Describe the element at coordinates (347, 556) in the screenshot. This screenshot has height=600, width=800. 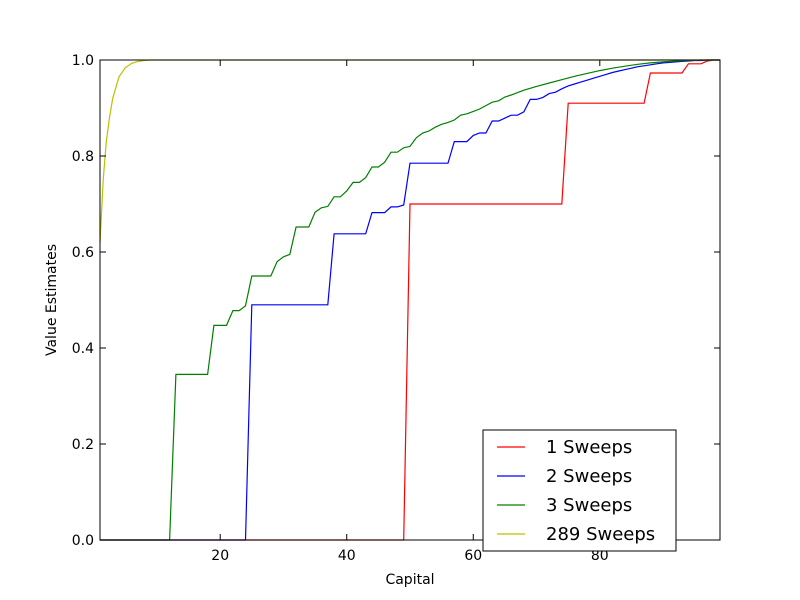
I see `x-tick-label: 40` at that location.